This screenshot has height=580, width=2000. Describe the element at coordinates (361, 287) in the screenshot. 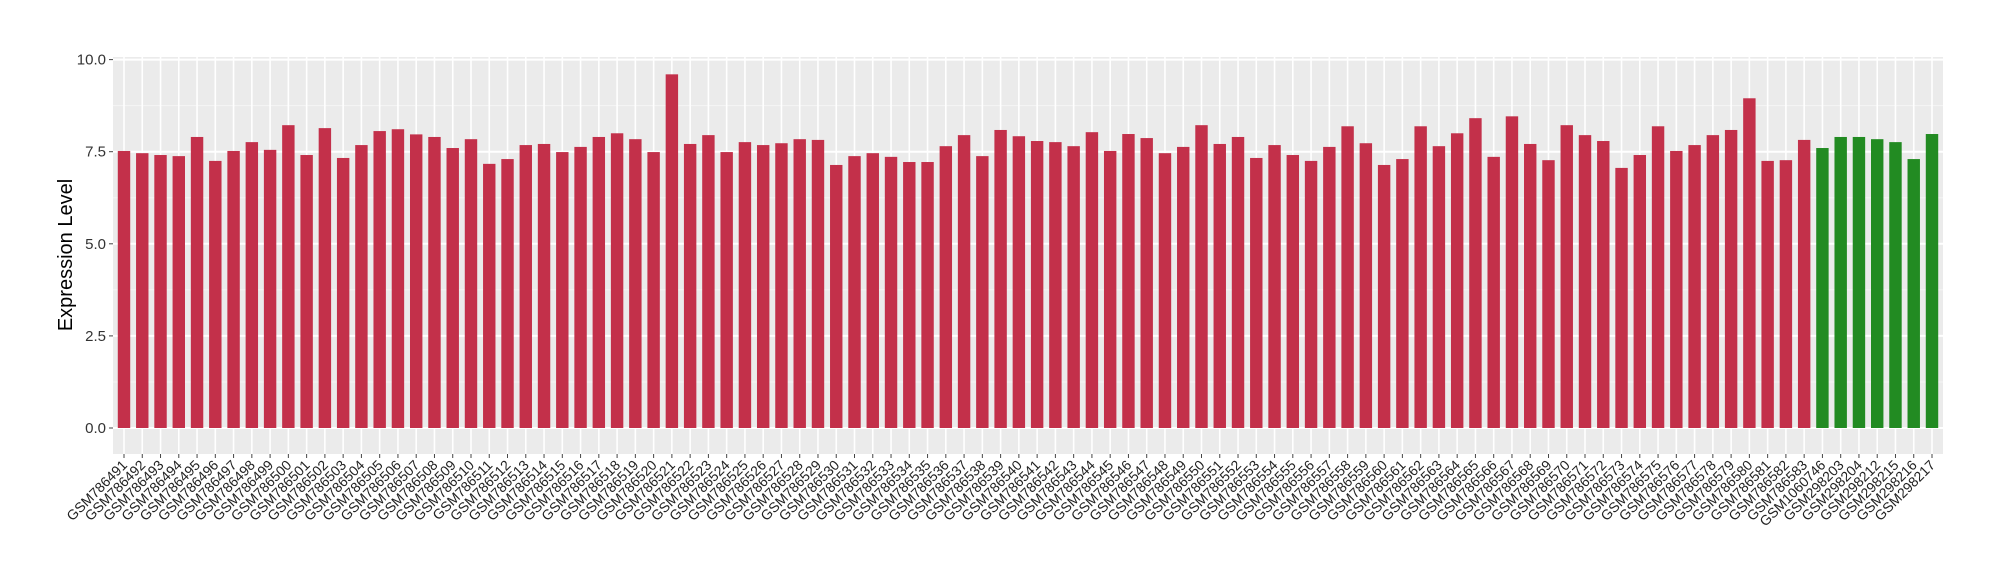

I see `bar-GSM786504` at that location.